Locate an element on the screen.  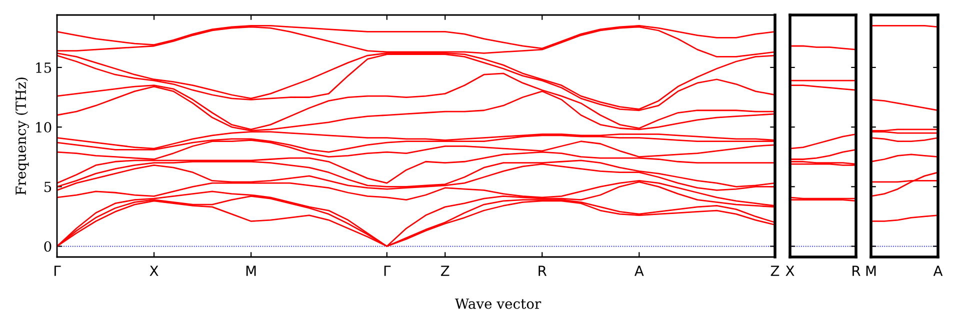
y-tick-label: 5 is located at coordinates (48, 187).